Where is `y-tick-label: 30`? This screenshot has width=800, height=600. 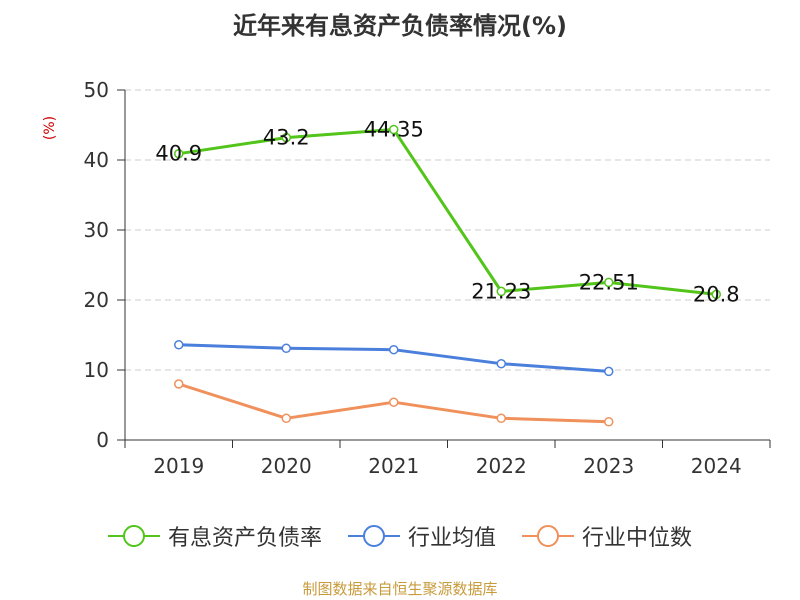 y-tick-label: 30 is located at coordinates (96, 230).